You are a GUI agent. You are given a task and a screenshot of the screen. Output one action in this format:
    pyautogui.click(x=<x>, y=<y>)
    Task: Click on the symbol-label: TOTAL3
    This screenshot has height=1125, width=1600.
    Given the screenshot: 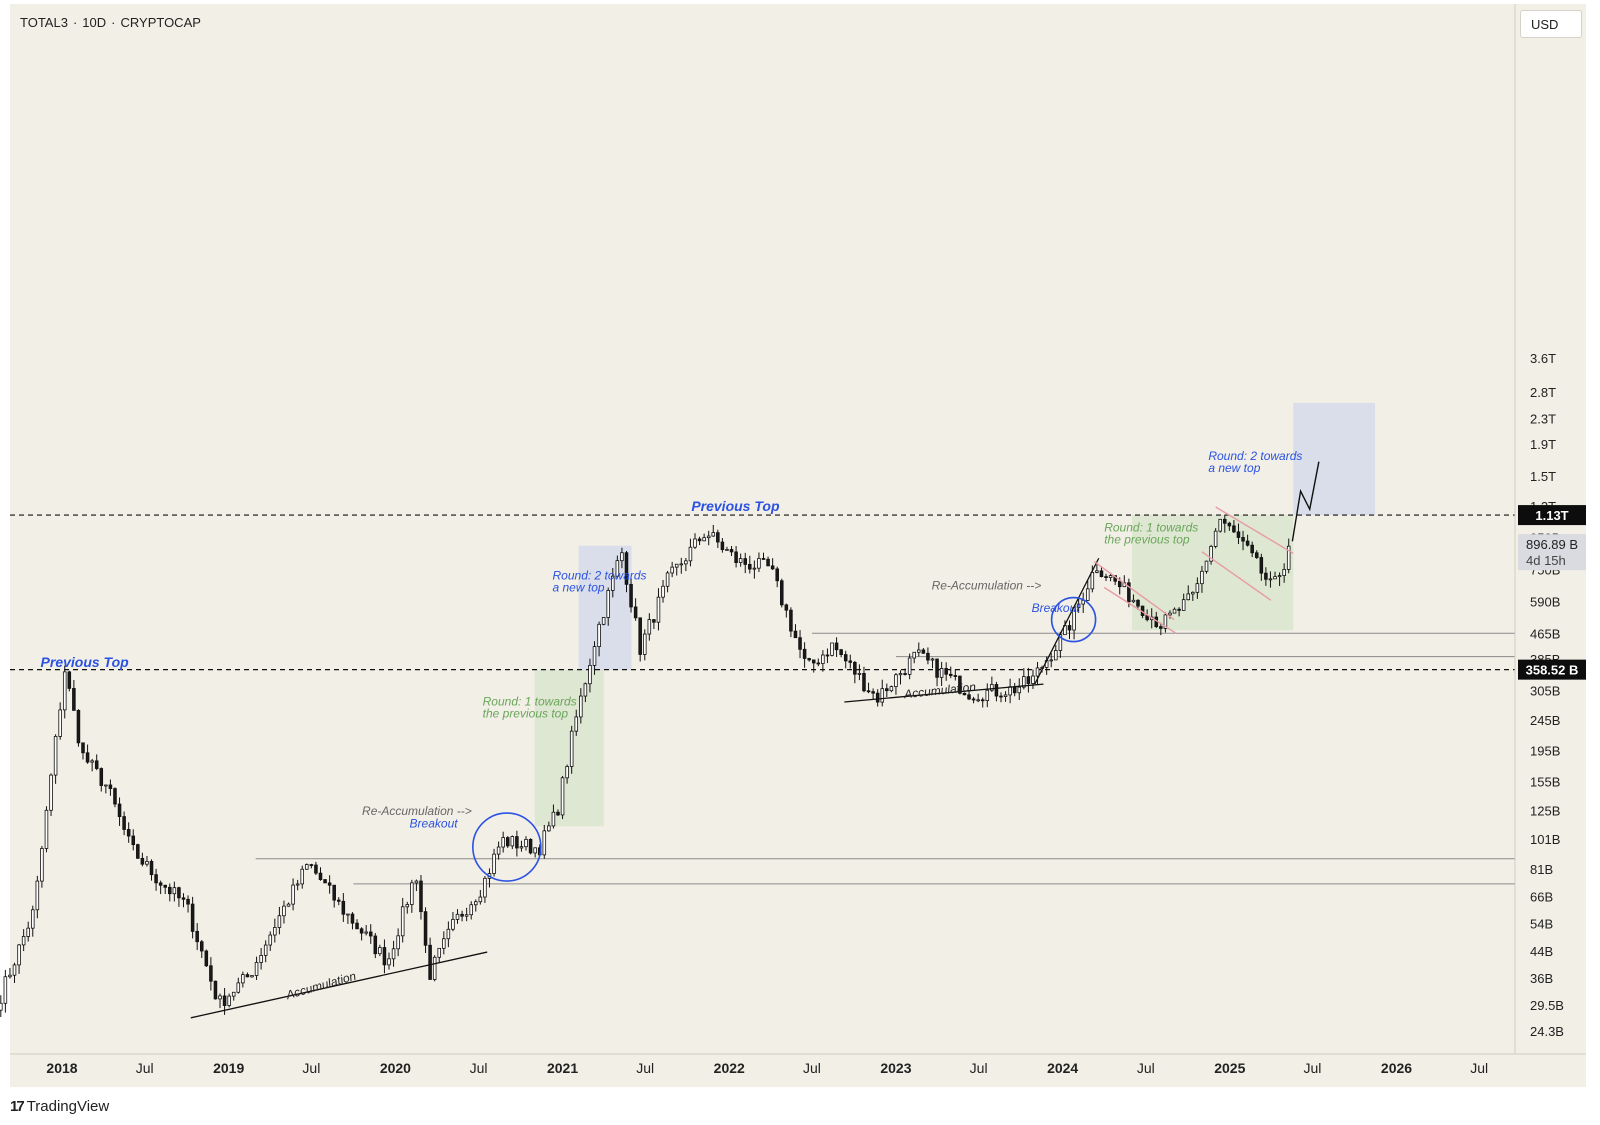 What is the action you would take?
    pyautogui.click(x=44, y=22)
    